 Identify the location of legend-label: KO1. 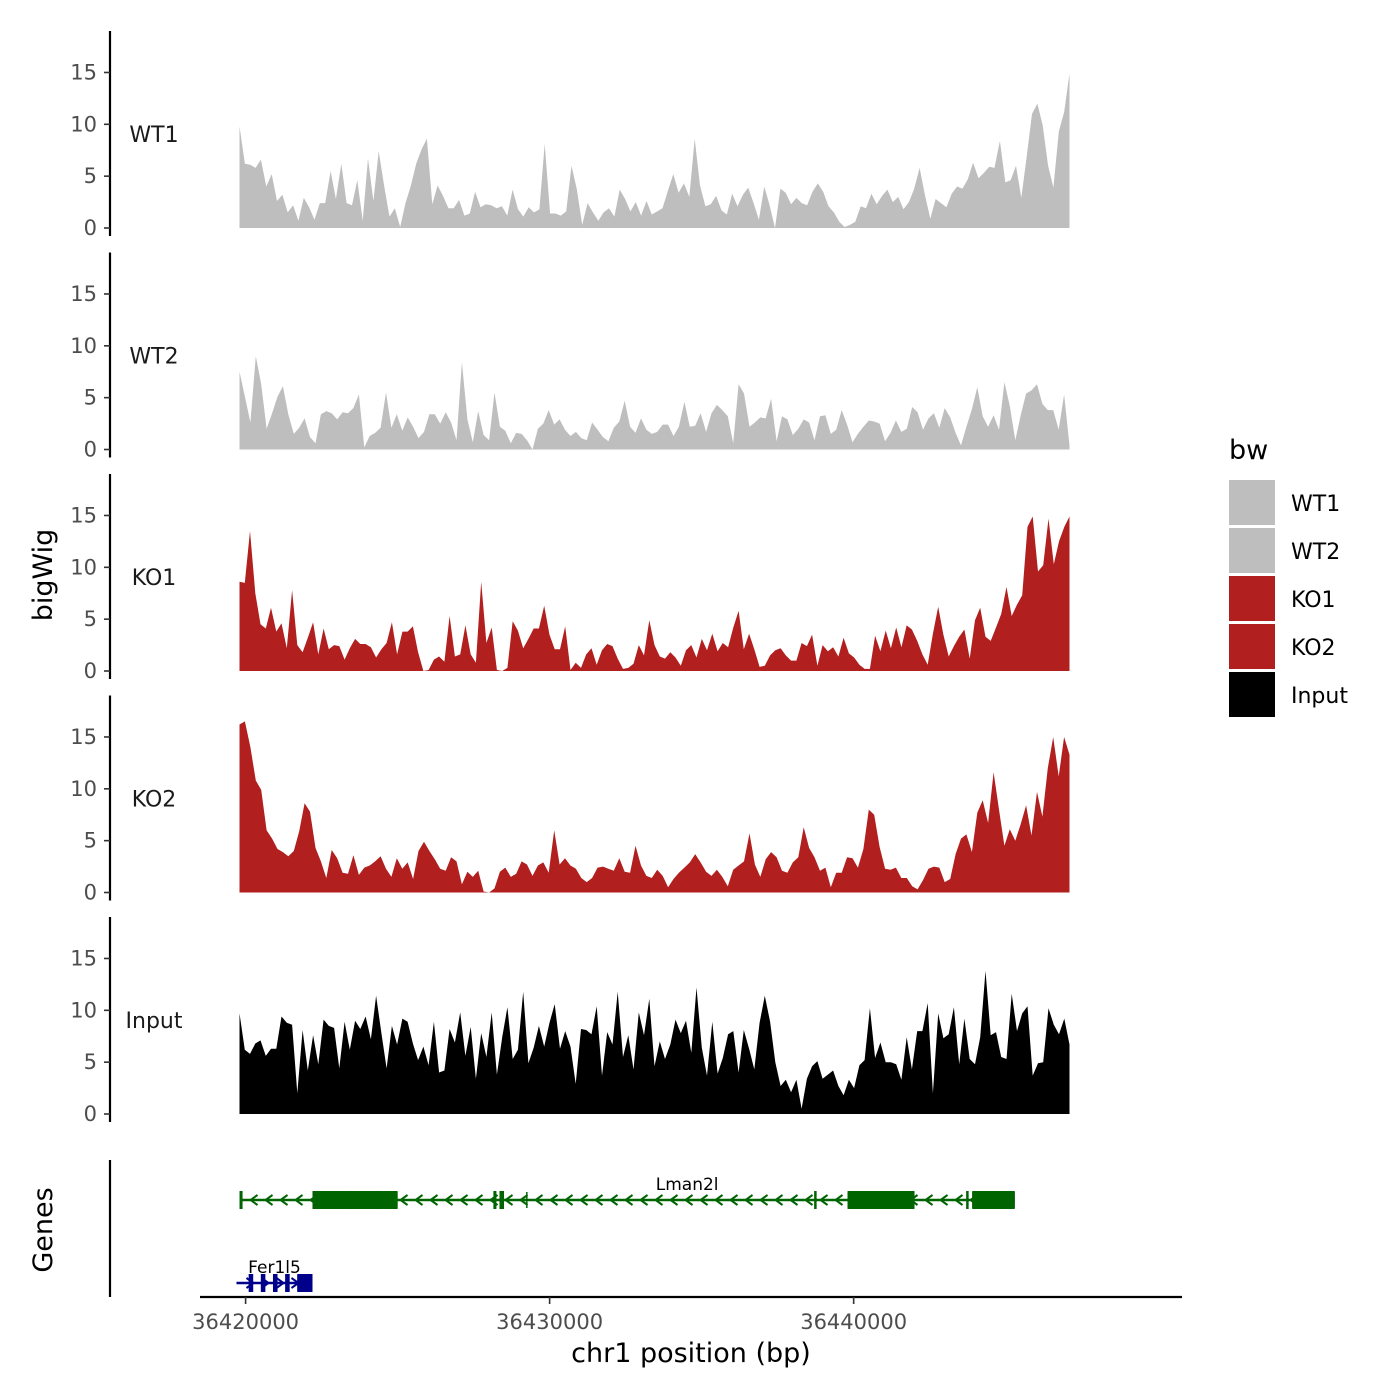
(1313, 600).